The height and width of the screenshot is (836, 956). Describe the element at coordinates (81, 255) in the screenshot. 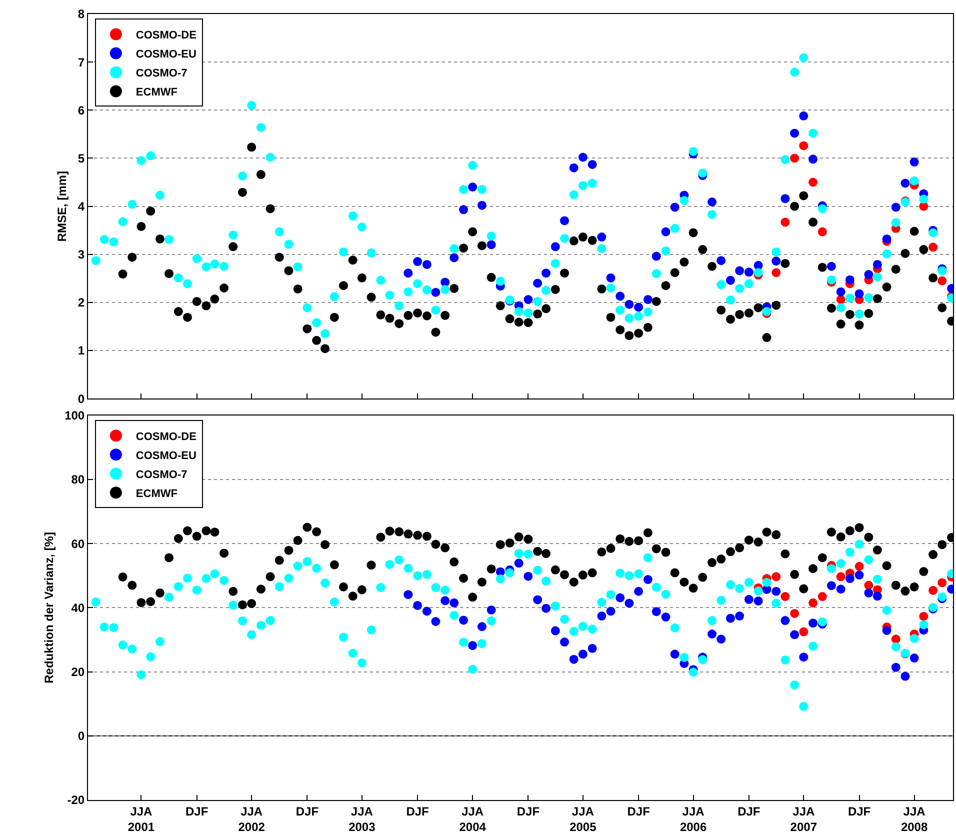

I see `y-tick-label: 3` at that location.